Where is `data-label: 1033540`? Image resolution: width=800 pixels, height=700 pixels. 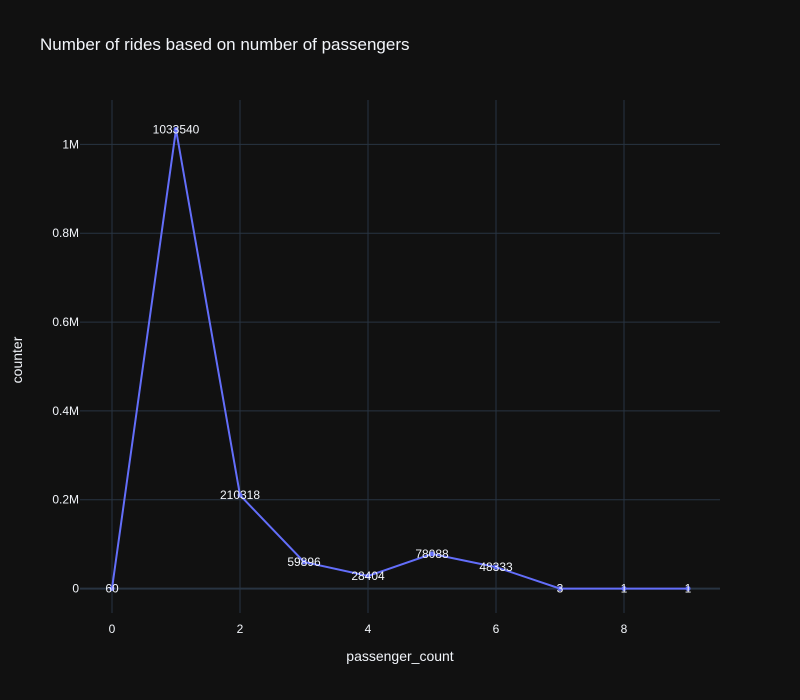
data-label: 1033540 is located at coordinates (176, 130).